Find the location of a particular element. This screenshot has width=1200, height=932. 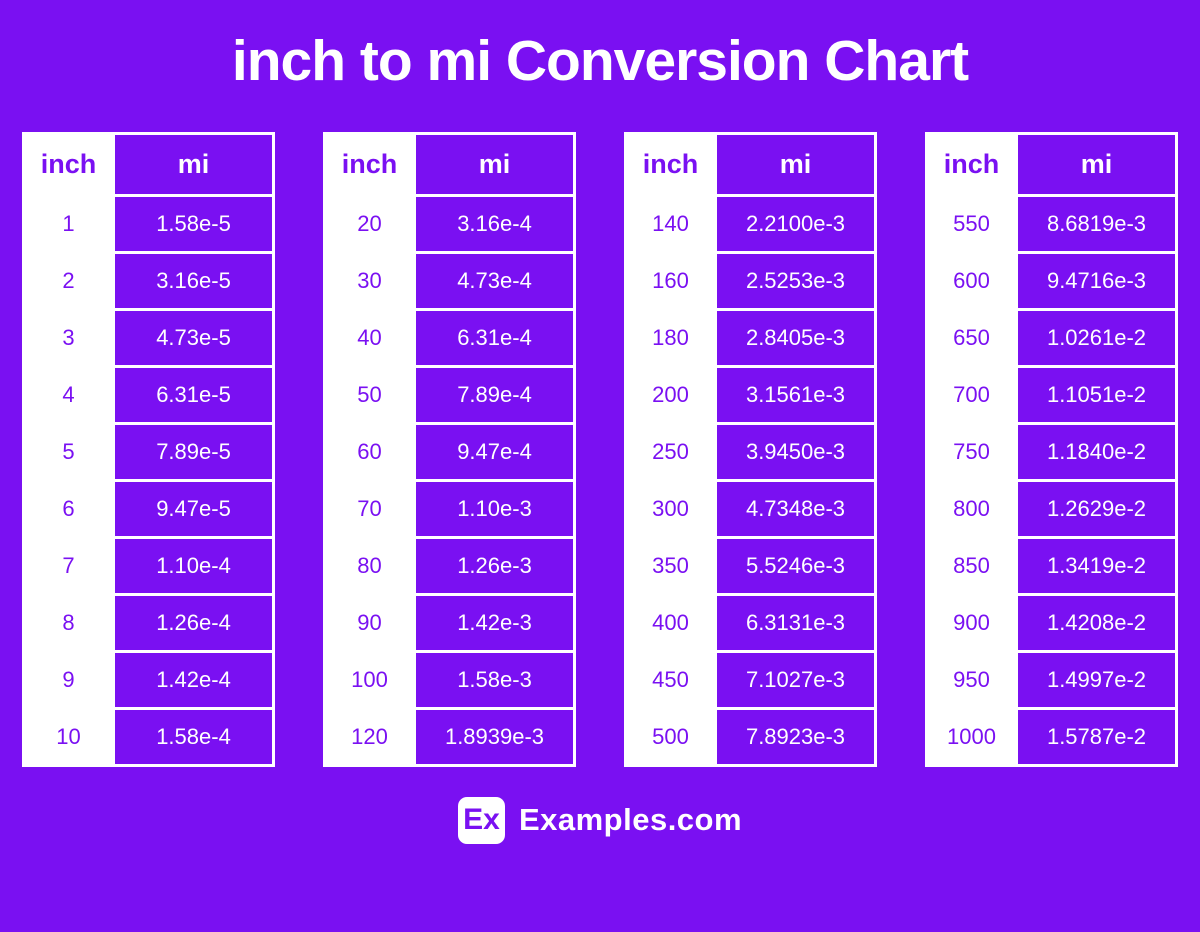

table-row: 120 1.8939e-3 is located at coordinates (449, 736).